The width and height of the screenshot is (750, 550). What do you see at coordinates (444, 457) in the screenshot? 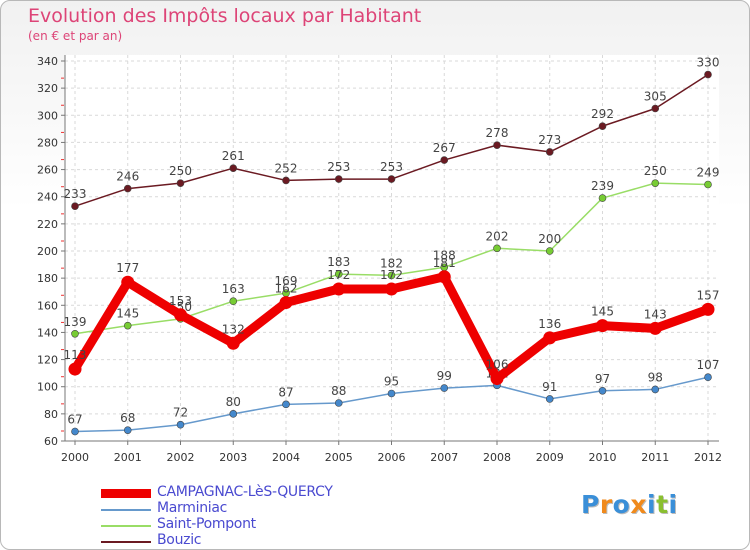
I see `x-tick-label: 2007` at bounding box center [444, 457].